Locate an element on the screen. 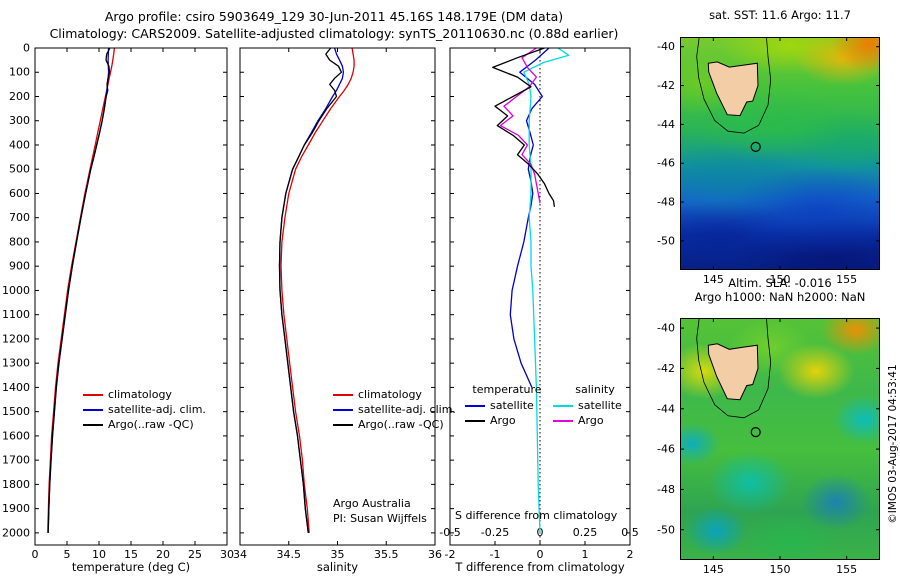 The height and width of the screenshot is (580, 900). legend-diff-temperature-header: temperature is located at coordinates (507, 389).